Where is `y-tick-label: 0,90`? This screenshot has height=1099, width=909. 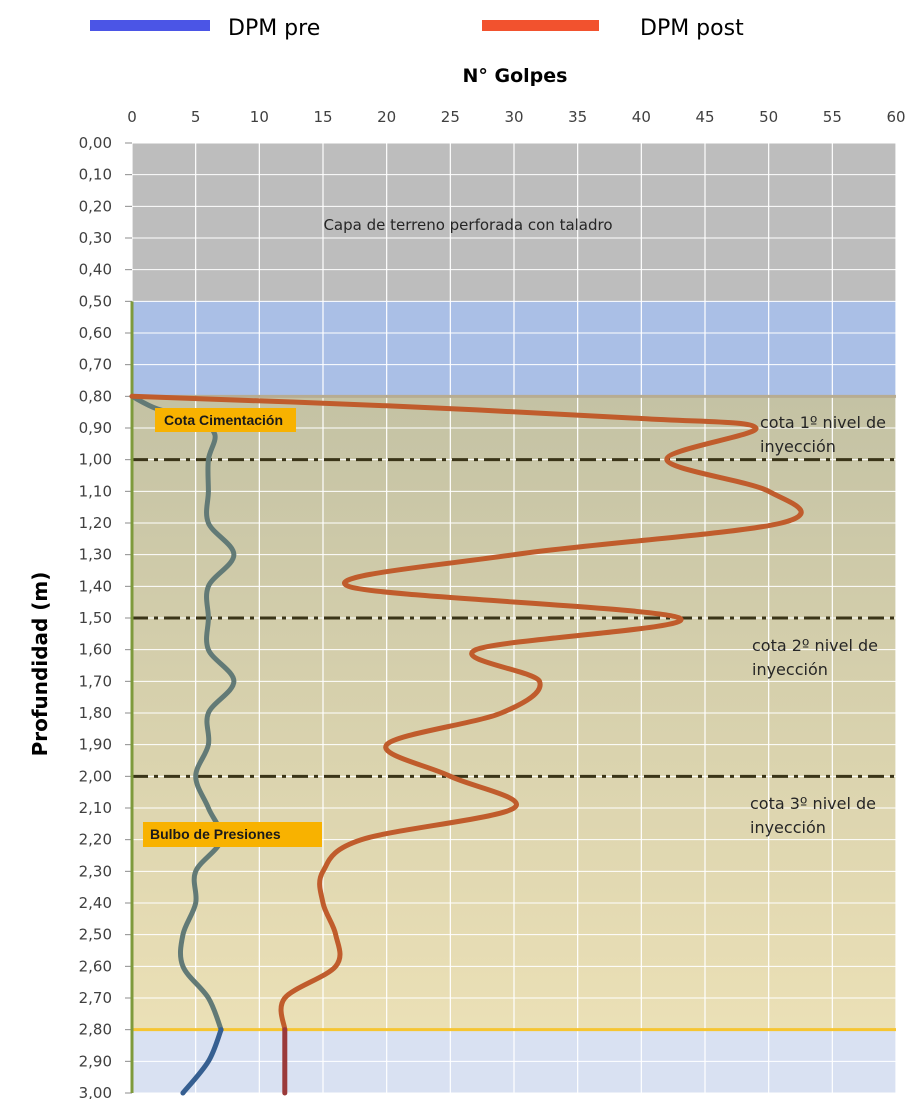
y-tick-label: 0,90 is located at coordinates (95, 428).